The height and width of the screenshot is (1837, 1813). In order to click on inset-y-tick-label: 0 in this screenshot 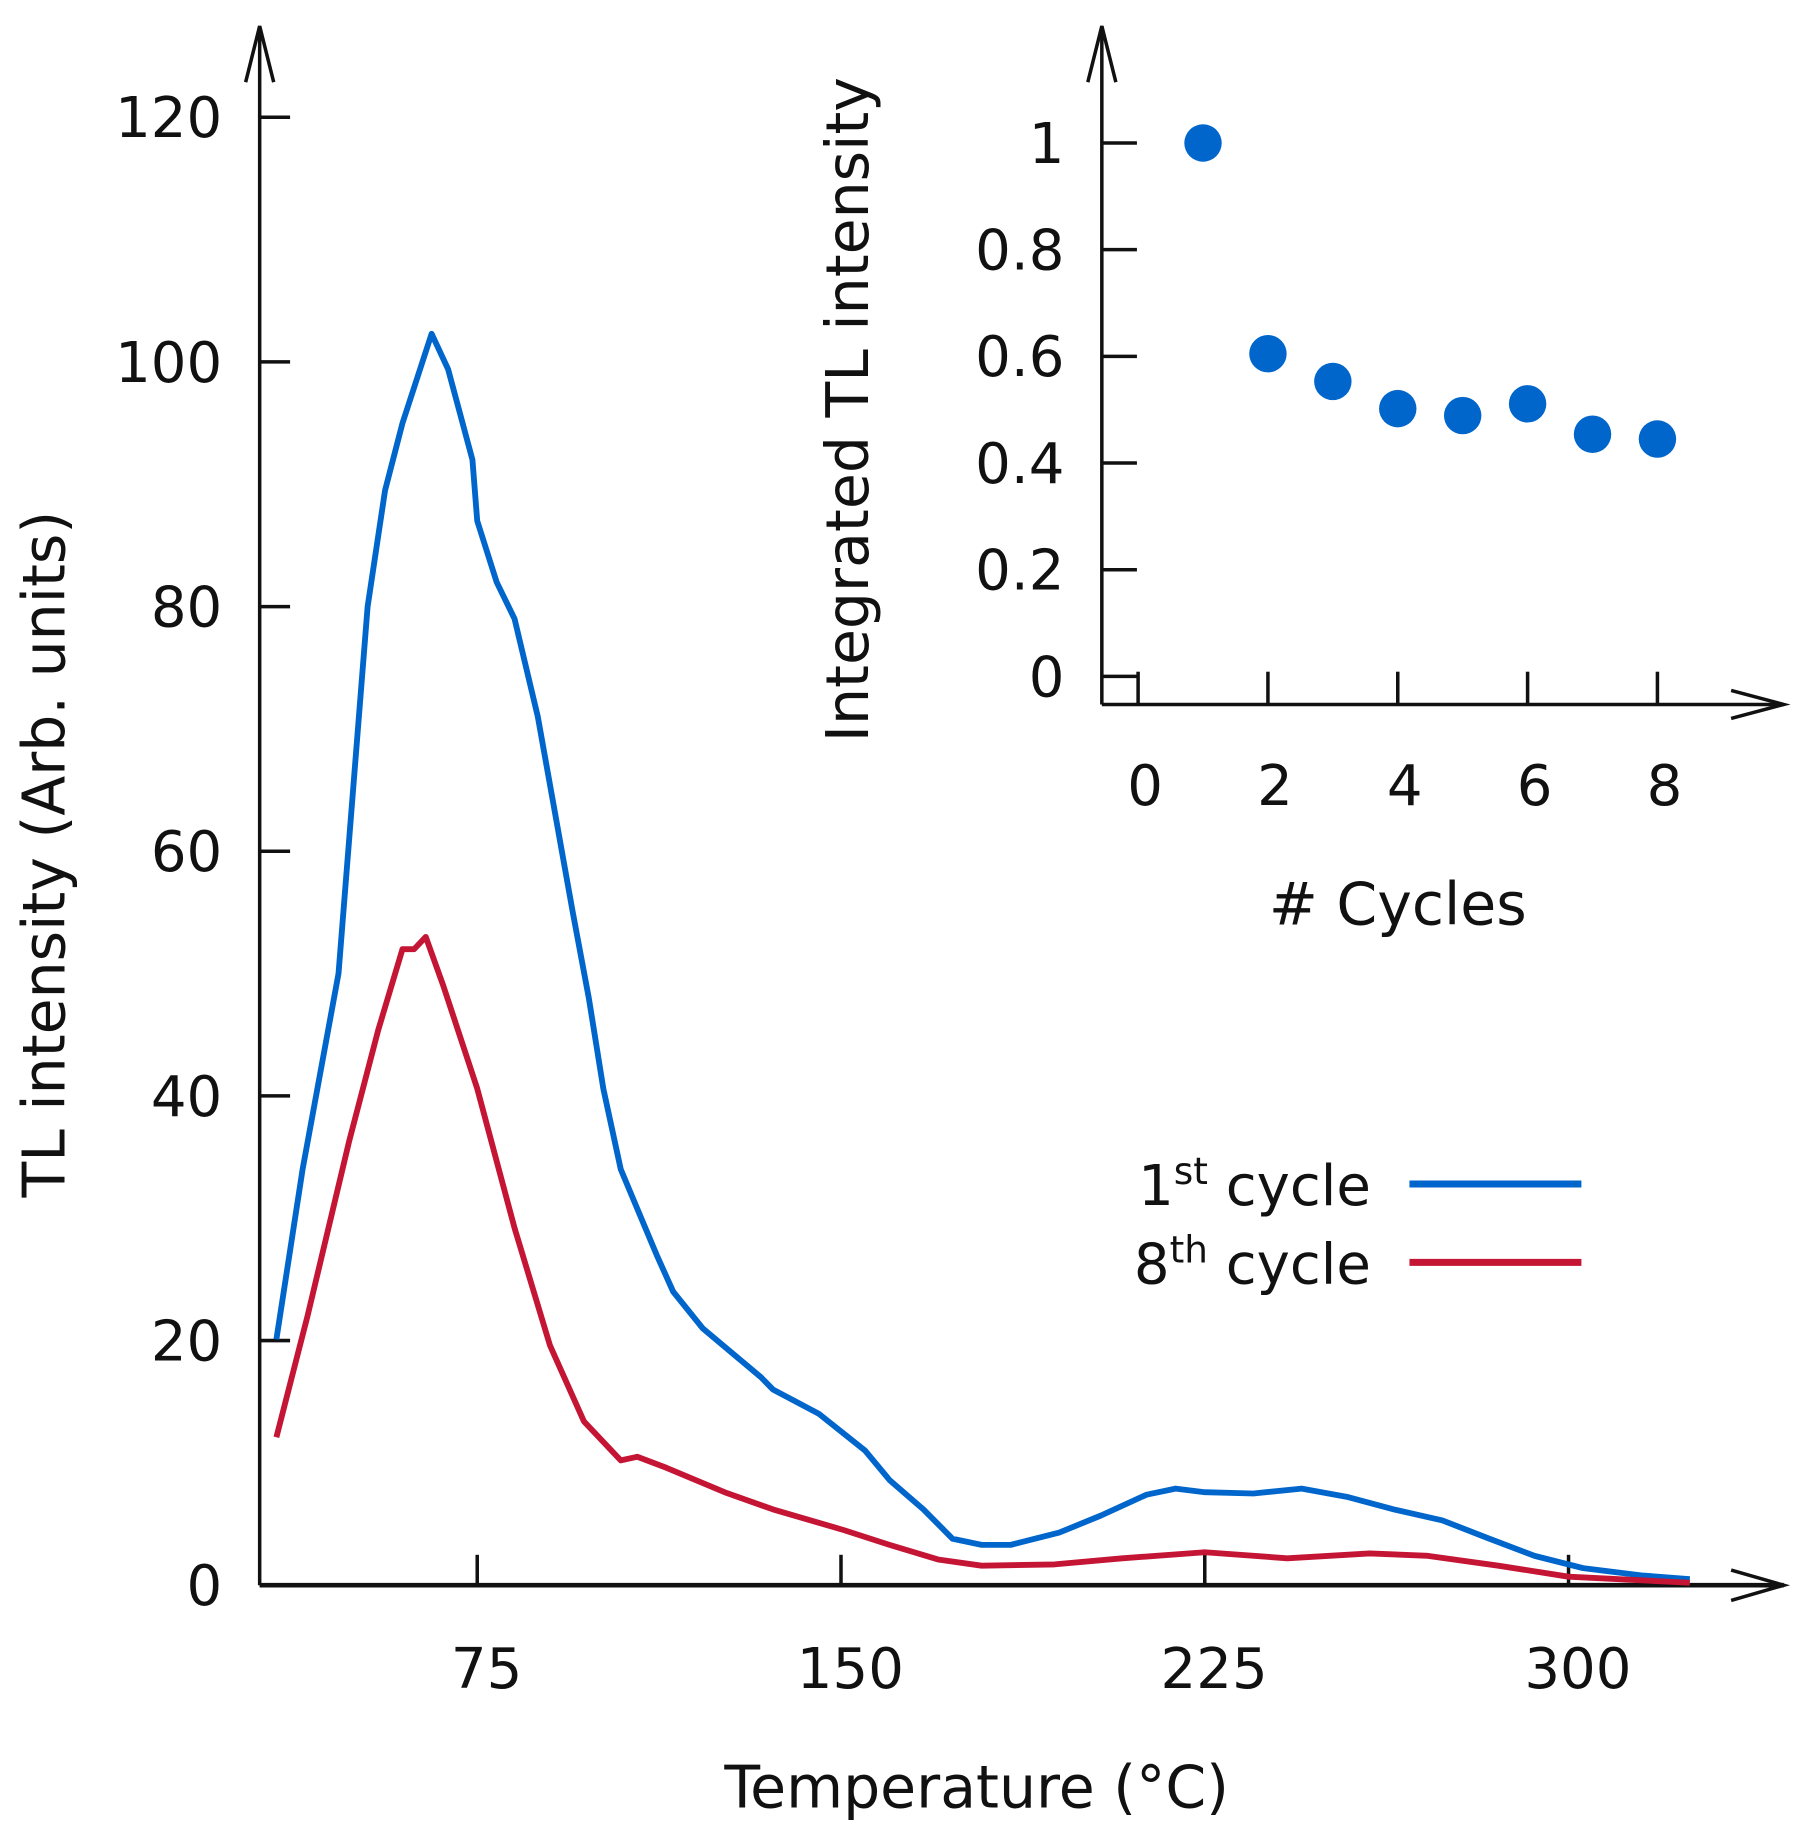, I will do `click(1047, 677)`.